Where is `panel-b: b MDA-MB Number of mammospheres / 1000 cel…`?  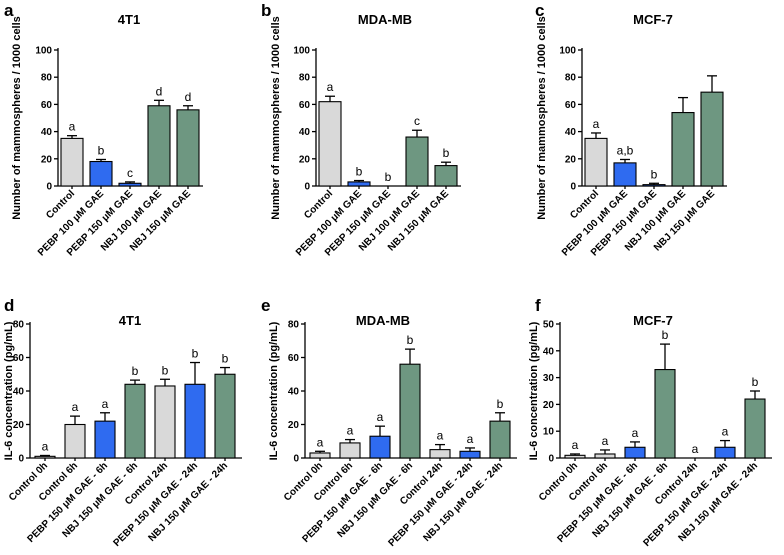
panel-b: b MDA-MB Number of mammospheres / 1000 cel… is located at coordinates (361, 129).